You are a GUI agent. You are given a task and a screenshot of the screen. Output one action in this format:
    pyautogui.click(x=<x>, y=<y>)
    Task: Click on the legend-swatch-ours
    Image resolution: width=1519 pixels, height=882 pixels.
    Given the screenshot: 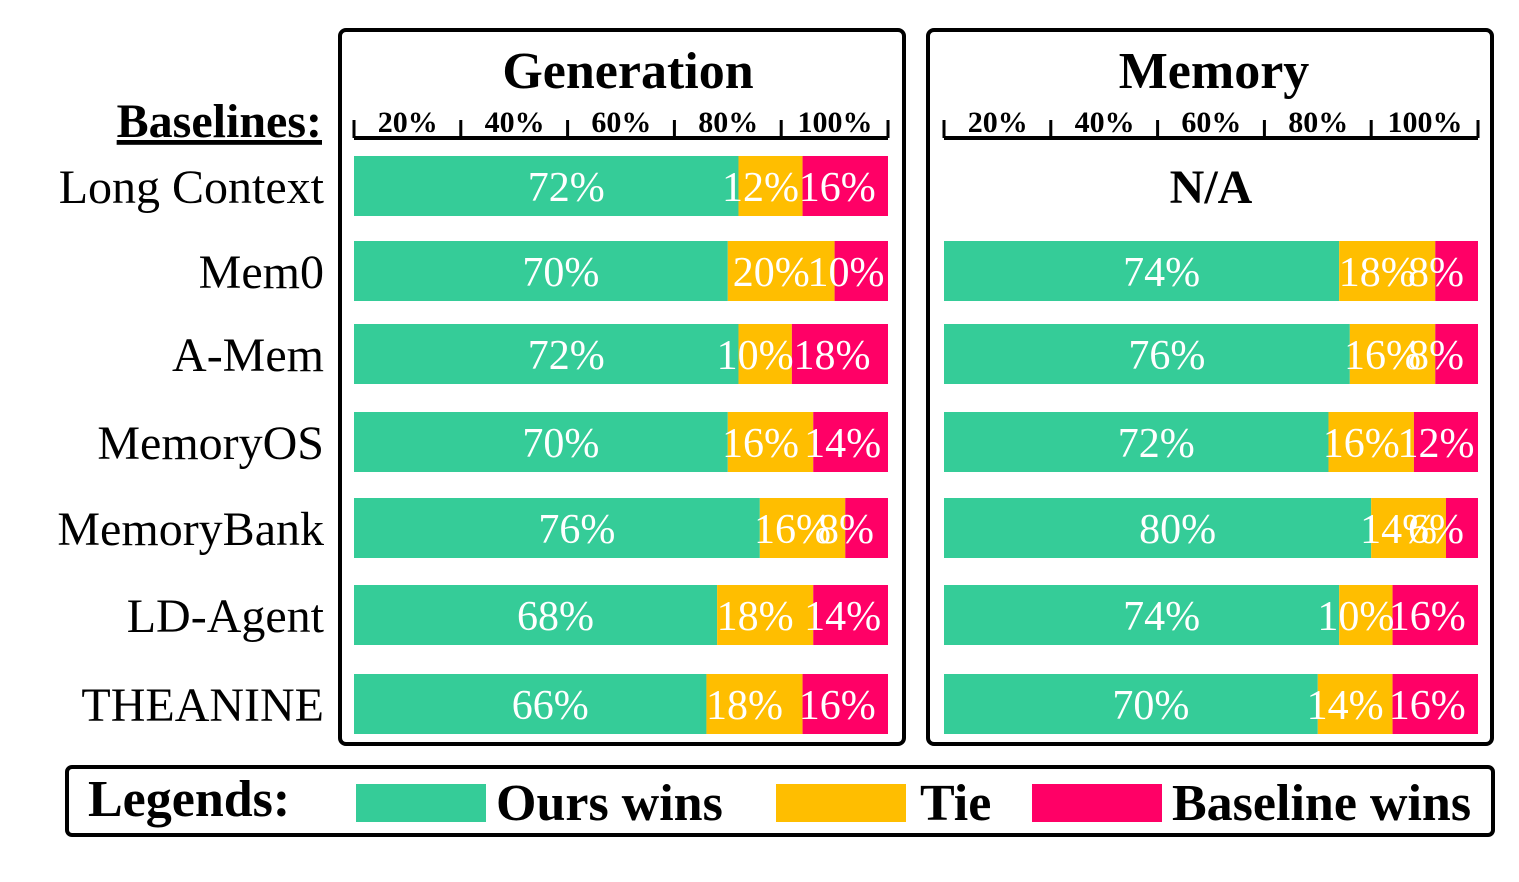 What is the action you would take?
    pyautogui.click(x=421, y=803)
    